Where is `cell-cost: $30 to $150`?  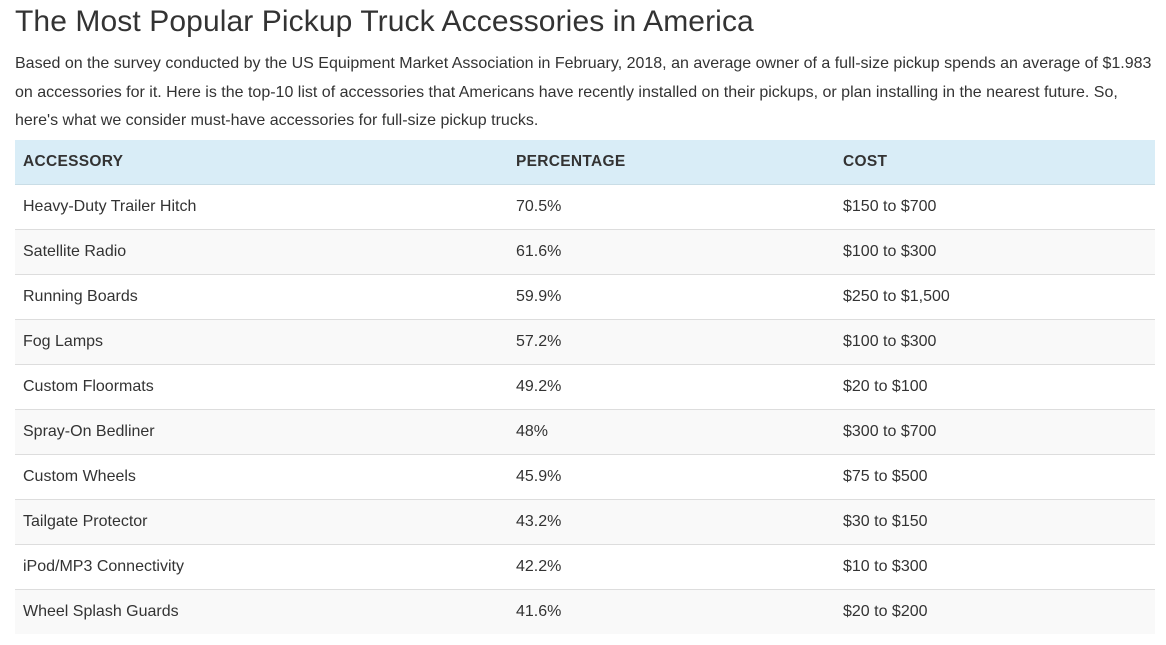 cell-cost: $30 to $150 is located at coordinates (995, 522).